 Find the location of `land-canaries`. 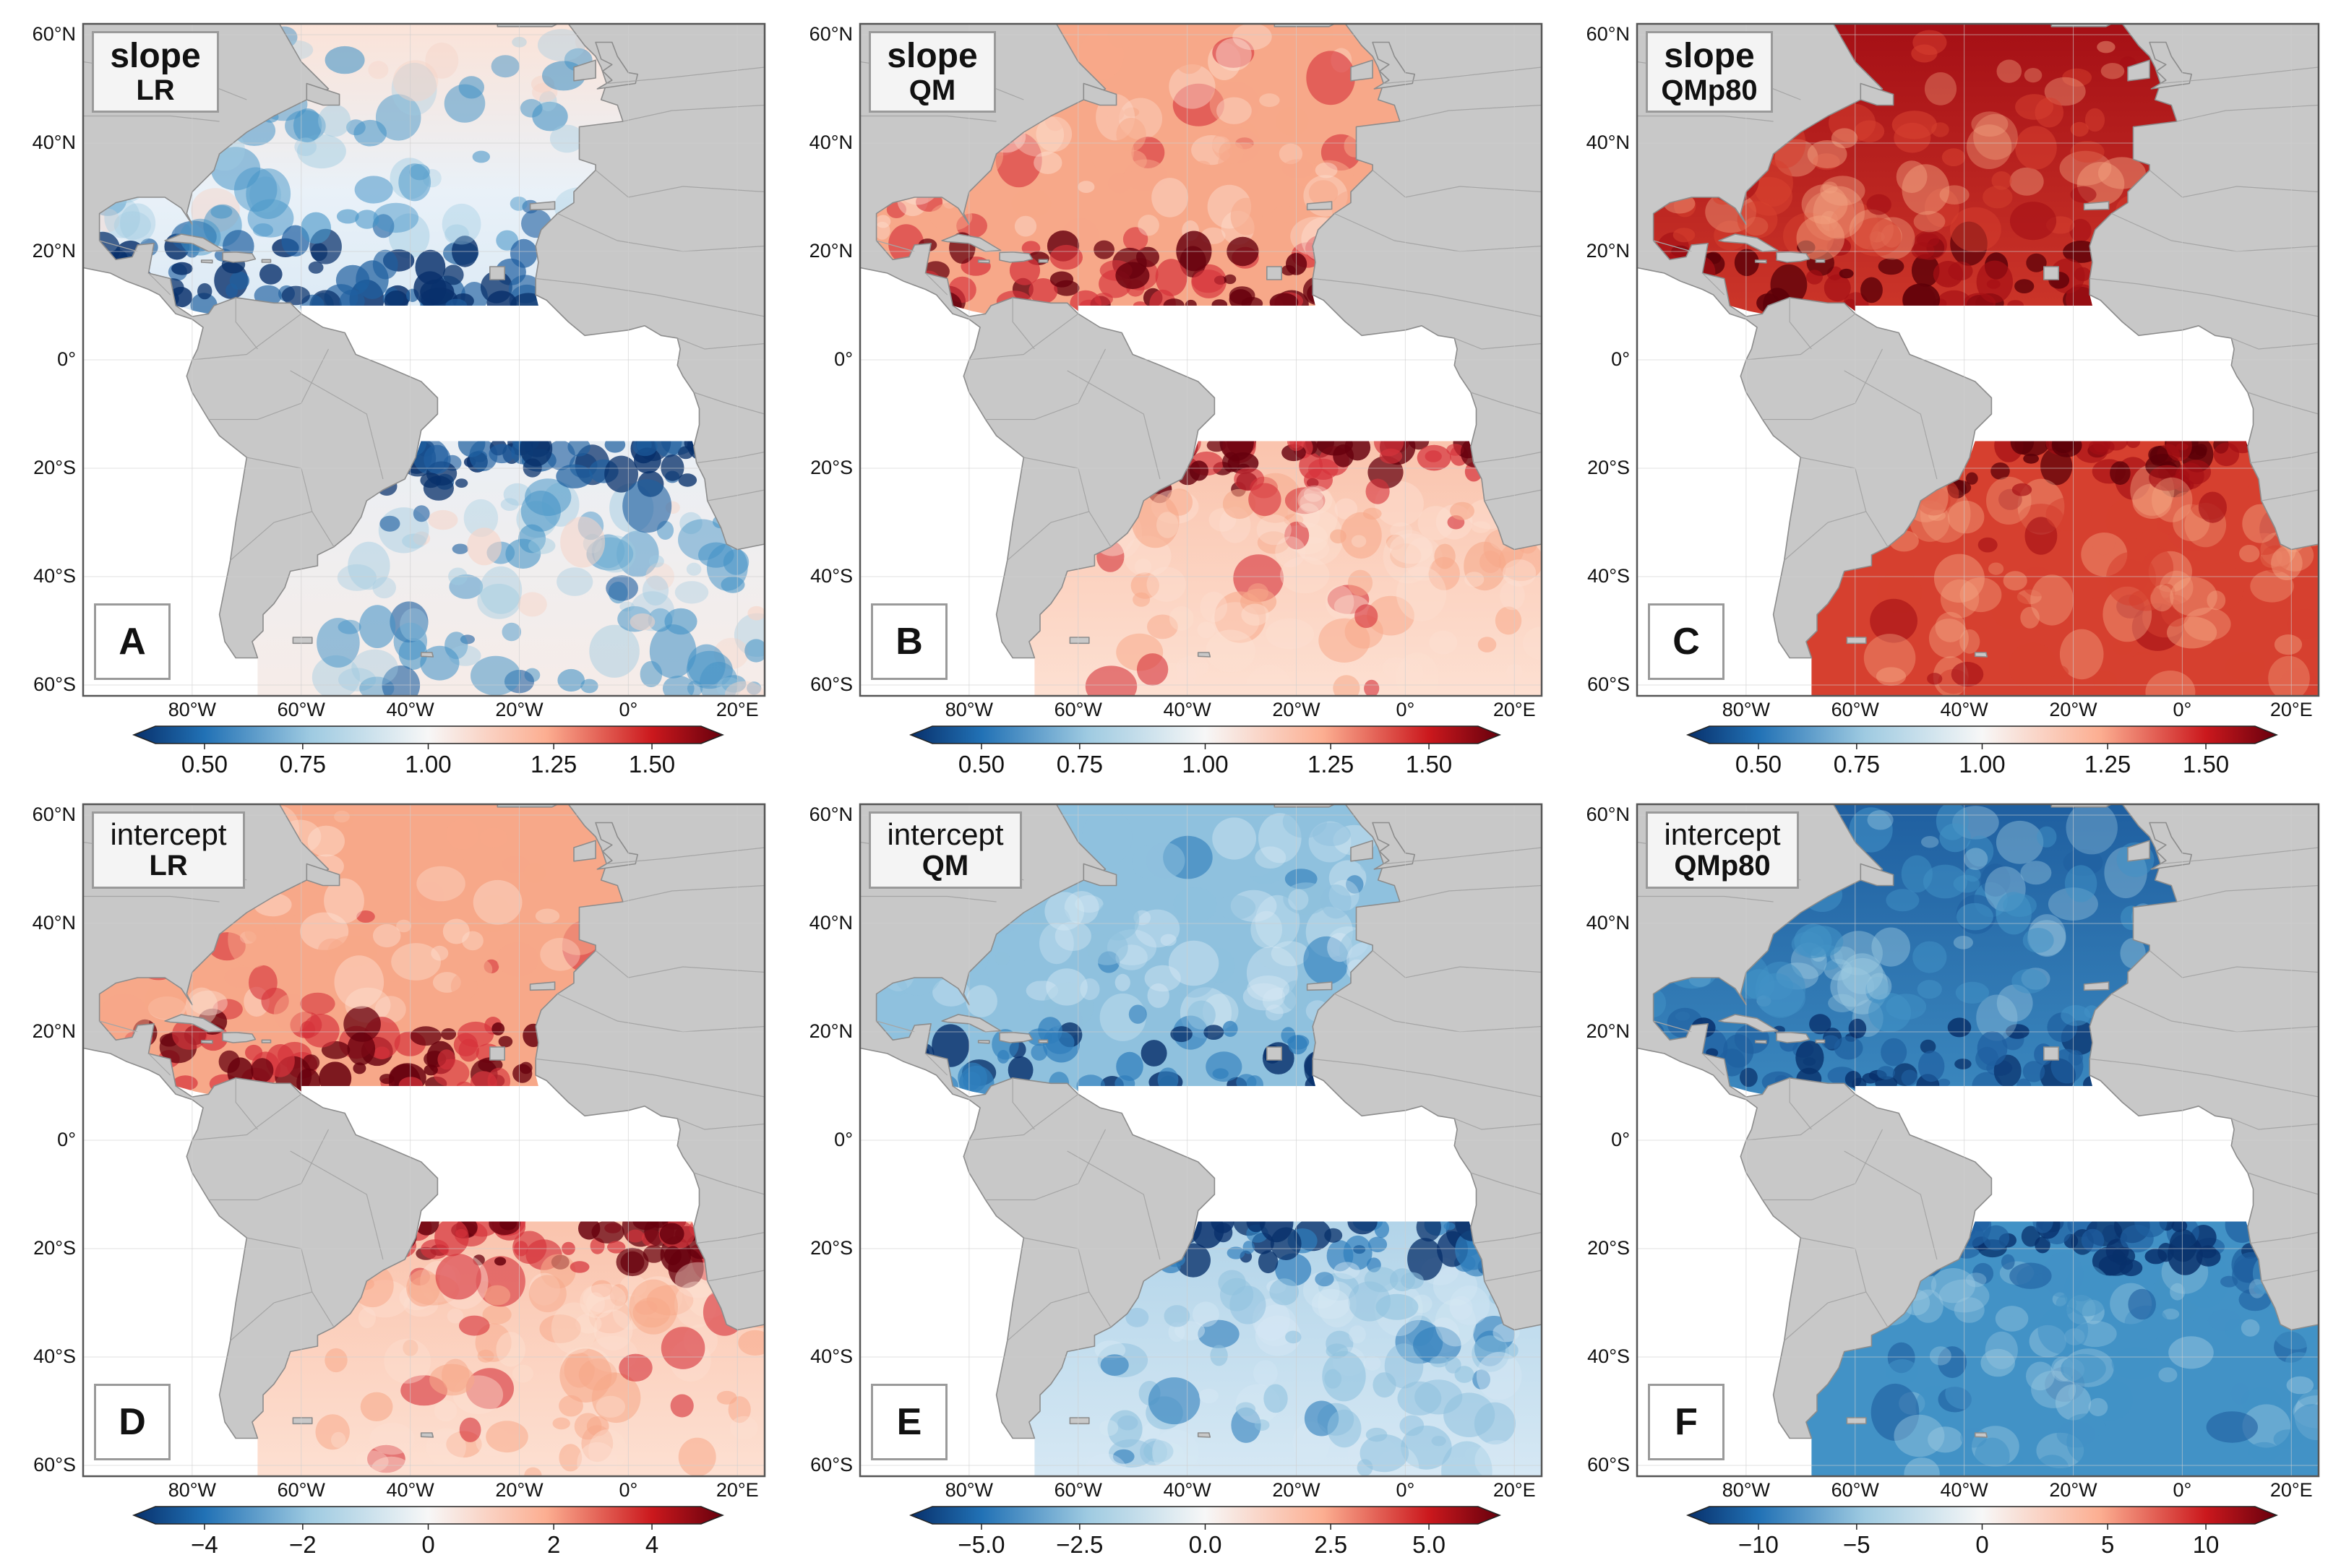

land-canaries is located at coordinates (1320, 206).